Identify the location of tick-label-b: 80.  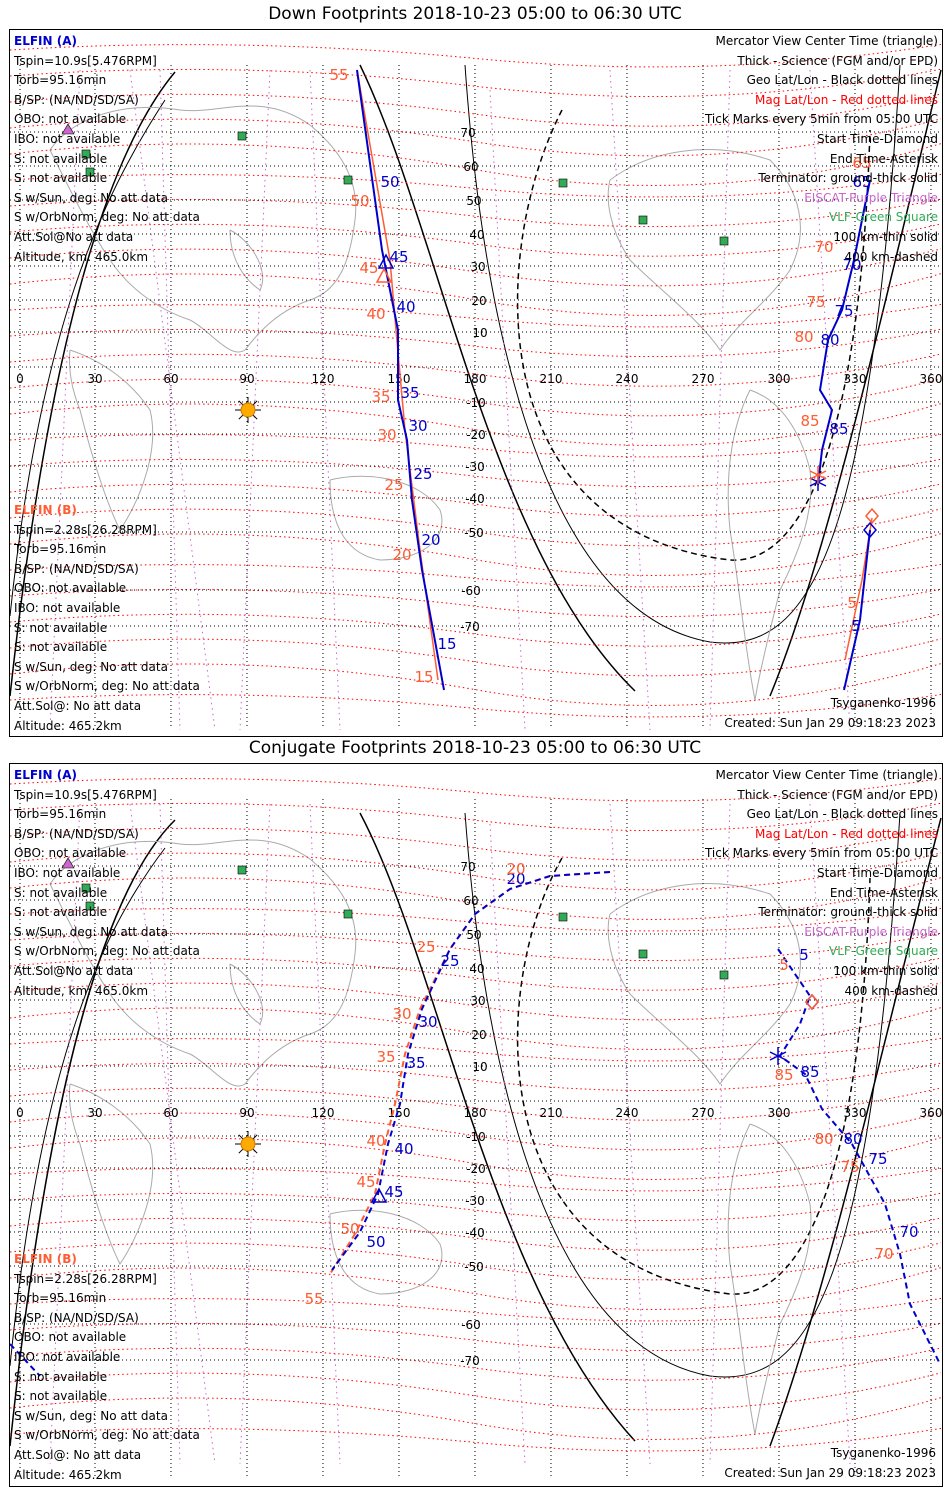
(823, 1139).